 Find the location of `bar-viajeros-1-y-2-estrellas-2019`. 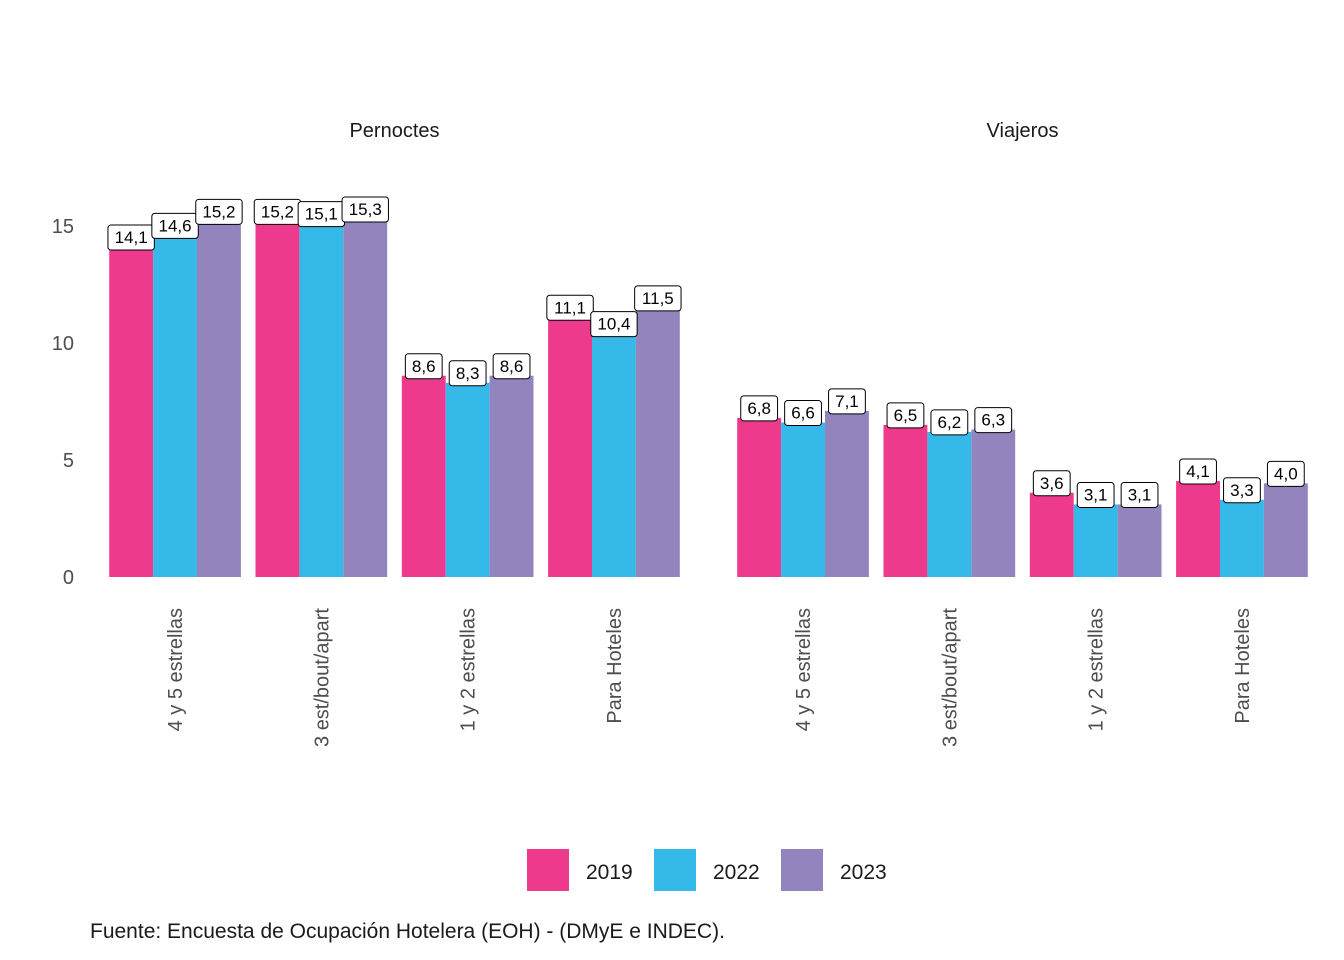

bar-viajeros-1-y-2-estrellas-2019 is located at coordinates (1051, 534).